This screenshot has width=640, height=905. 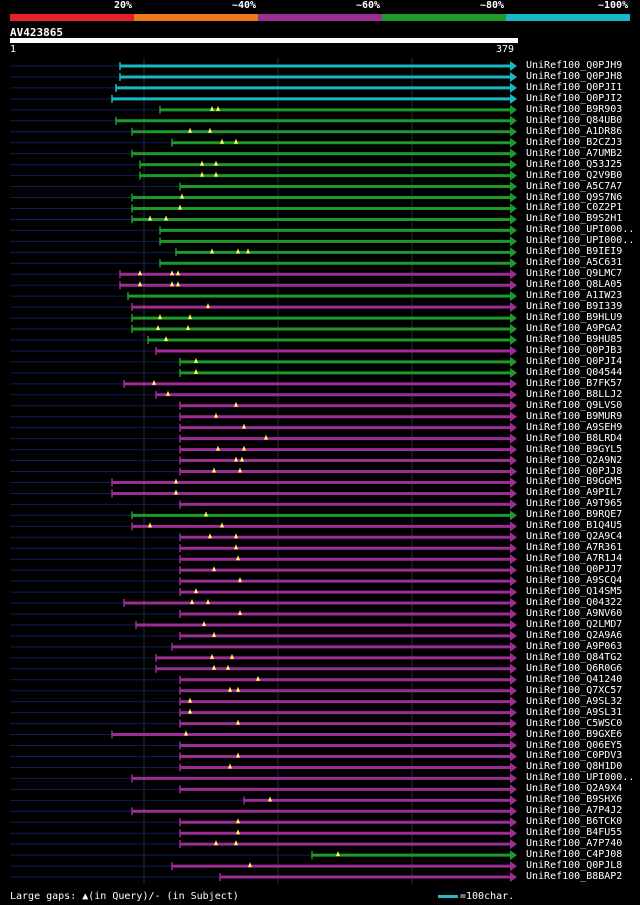 I want to click on hit-label: UniRef100_B1Q4U5, so click(x=574, y=526).